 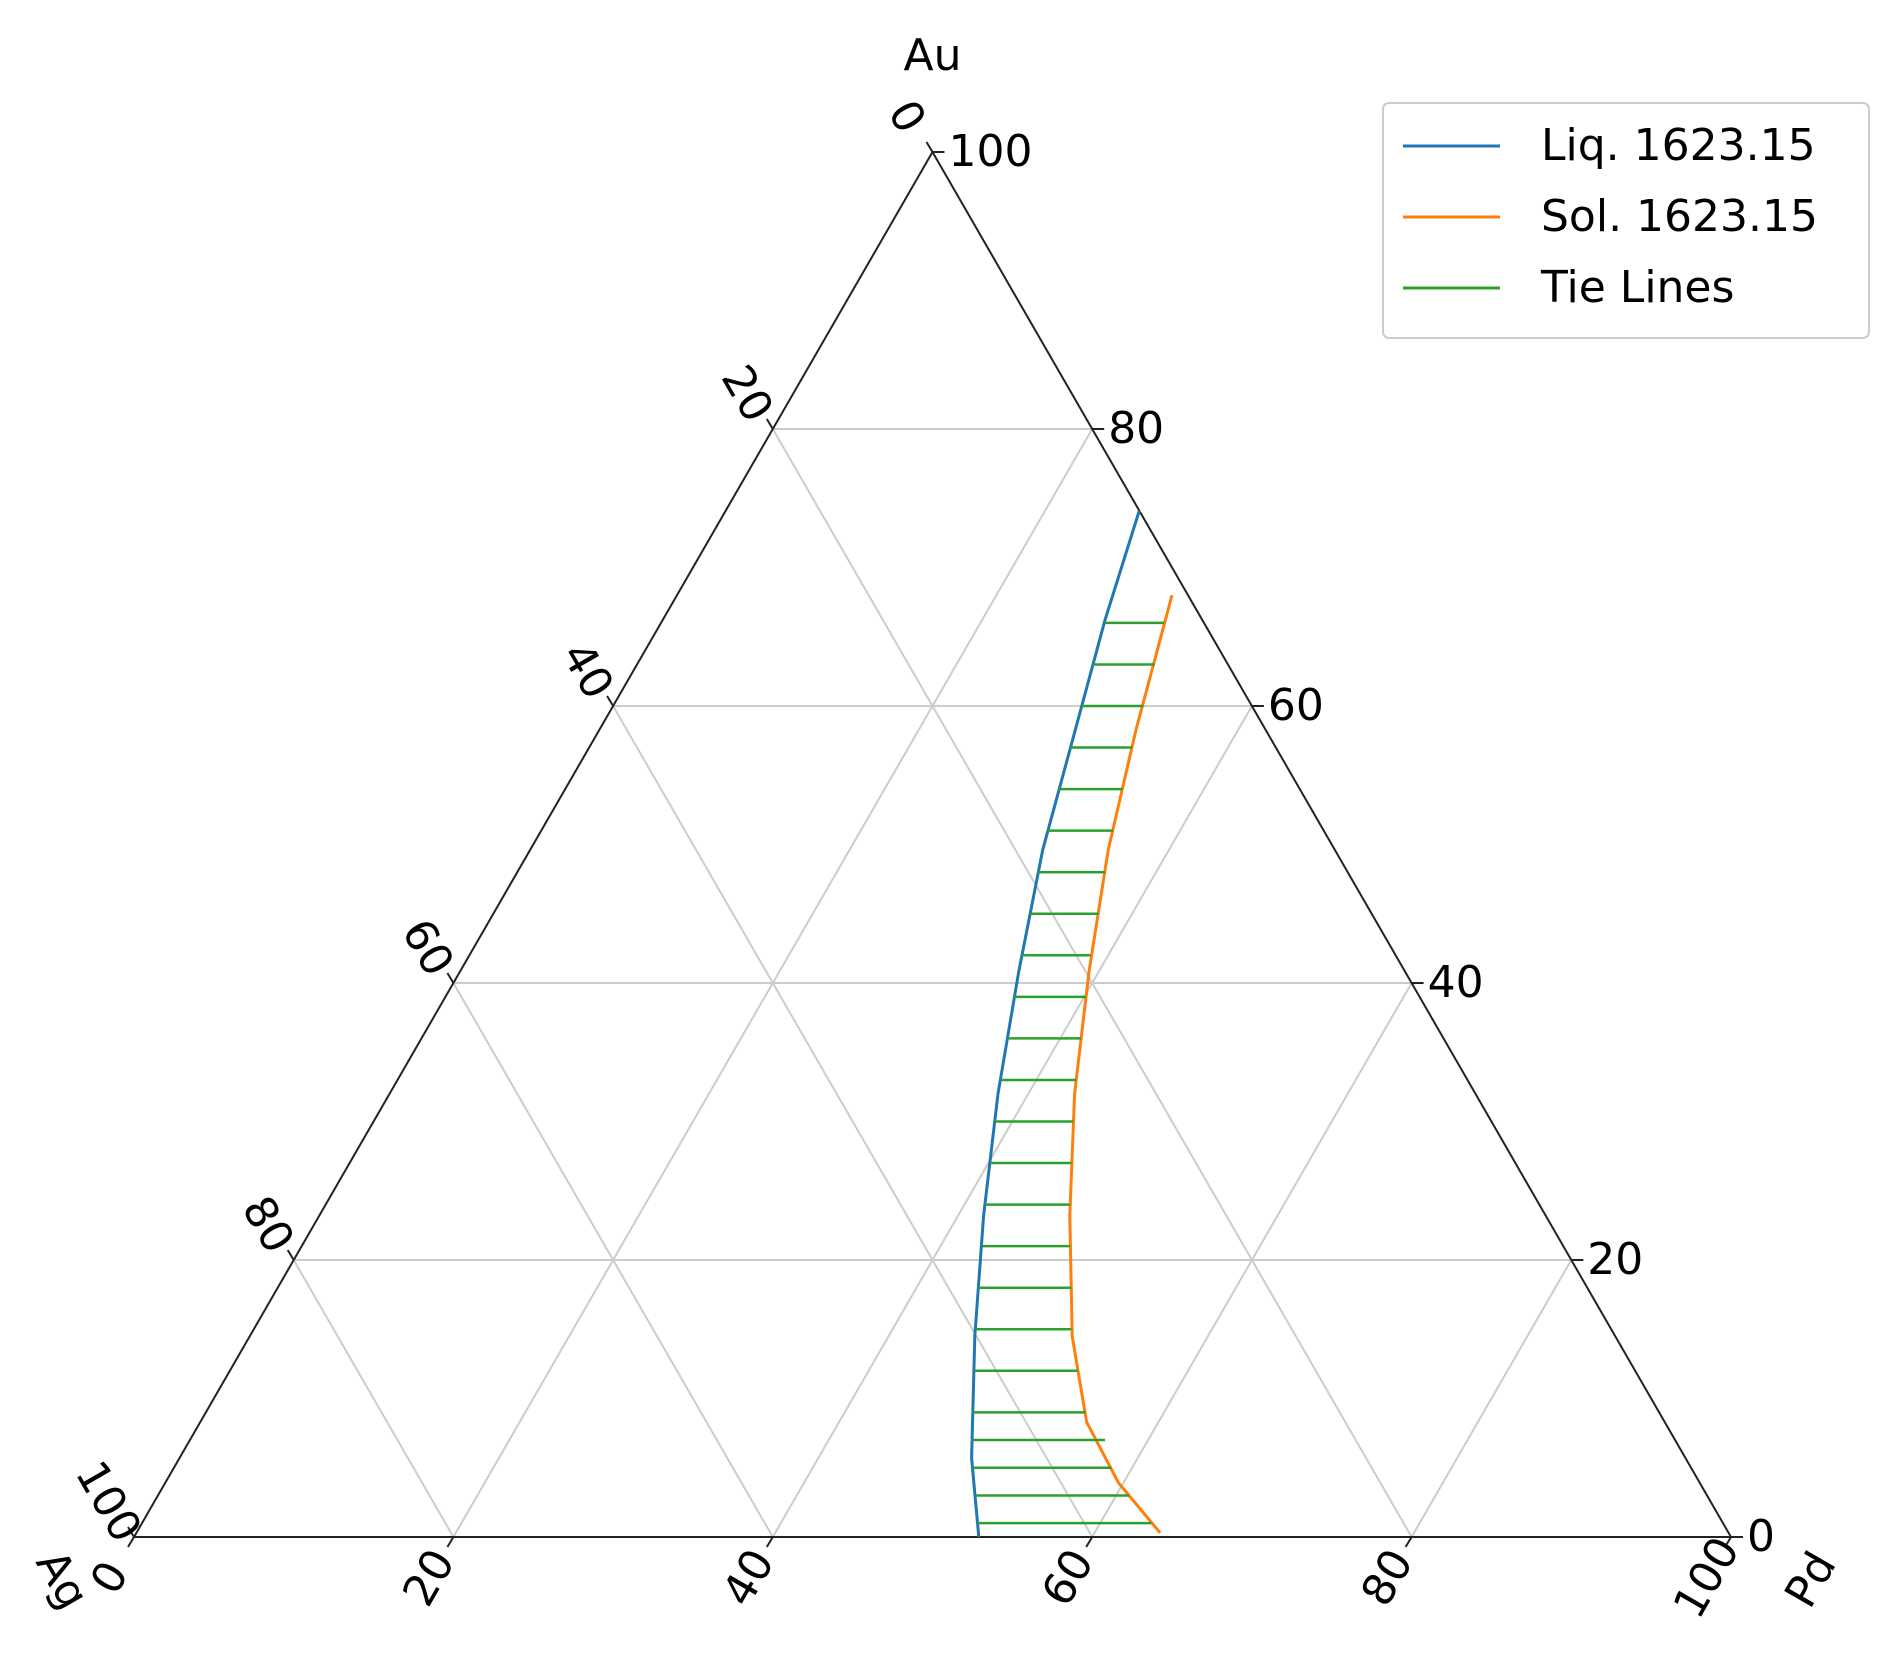 I want to click on left-tick-label: 0, so click(x=907, y=117).